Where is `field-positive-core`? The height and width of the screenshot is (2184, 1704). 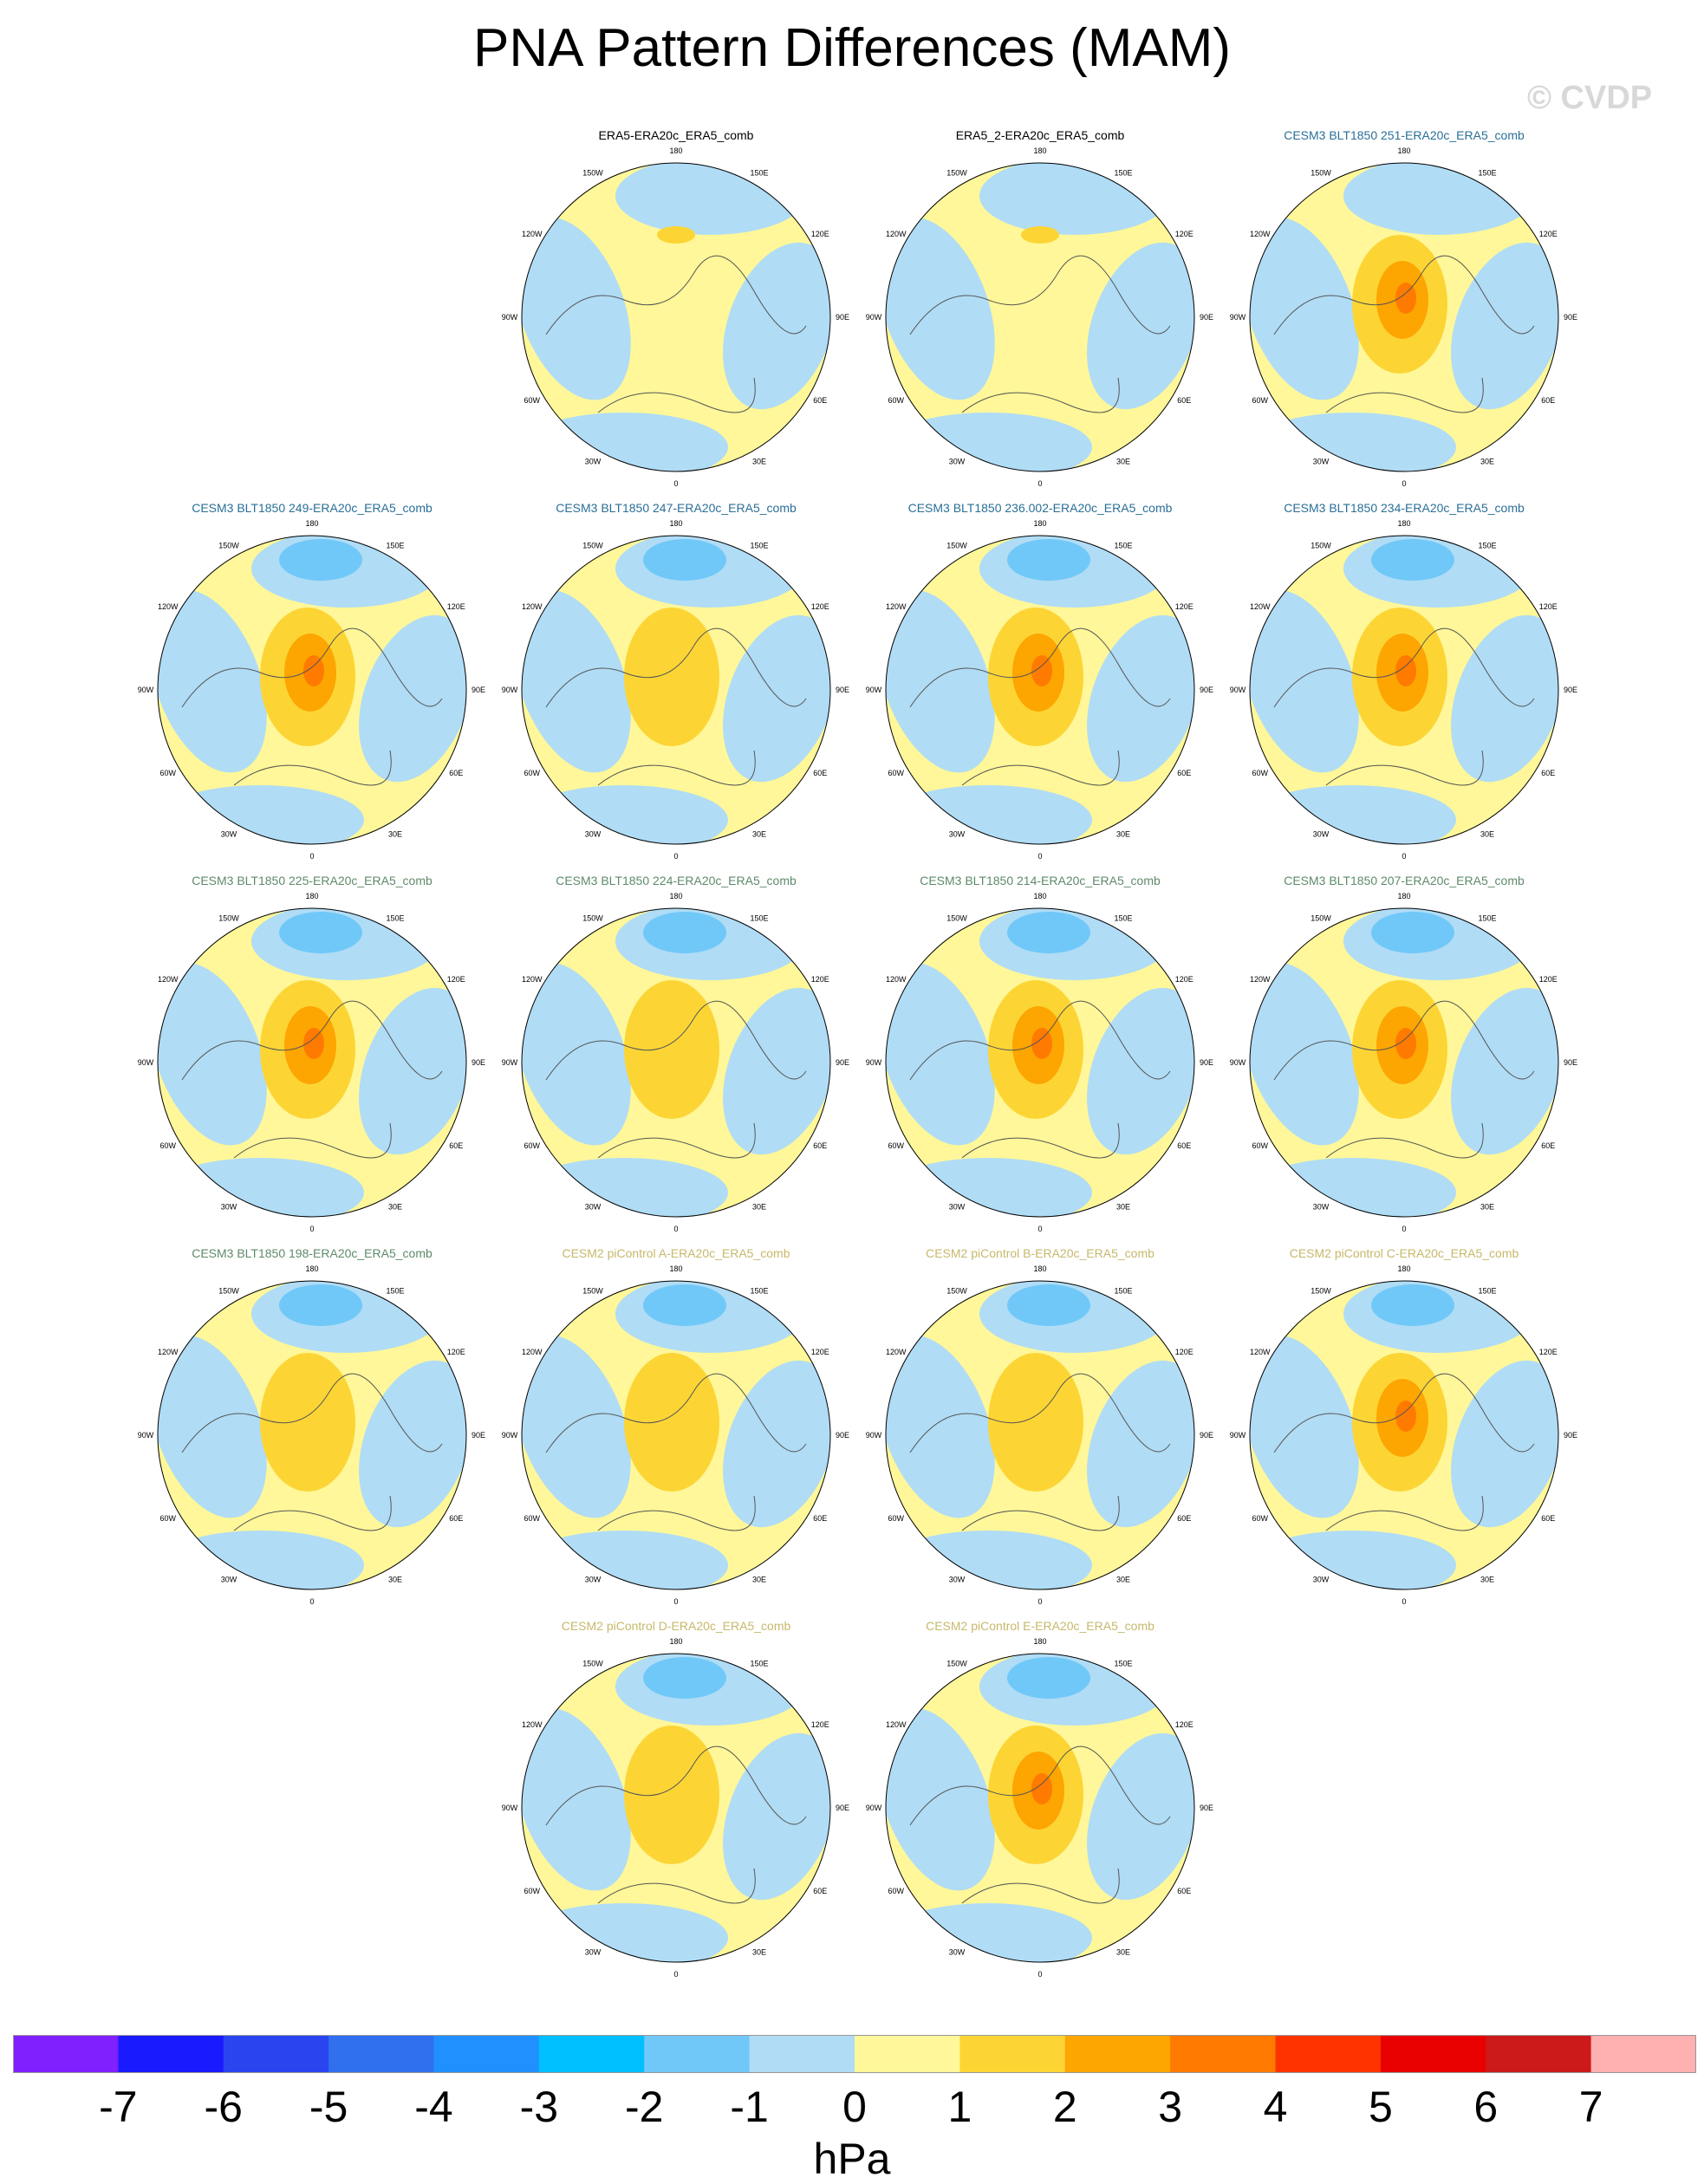
field-positive-core is located at coordinates (671, 1795).